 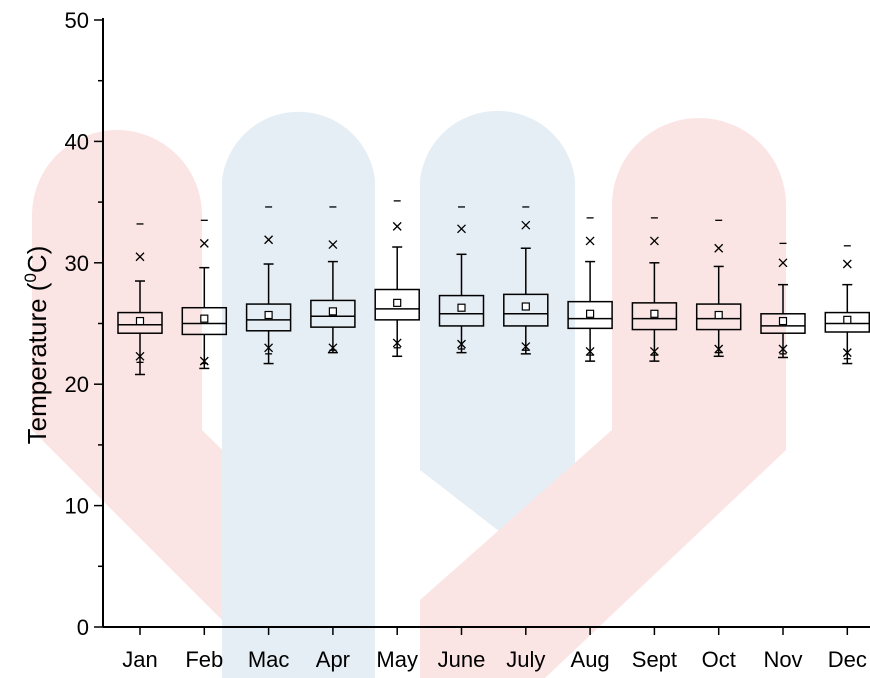 I want to click on y-tick-label: 20, so click(x=77, y=384).